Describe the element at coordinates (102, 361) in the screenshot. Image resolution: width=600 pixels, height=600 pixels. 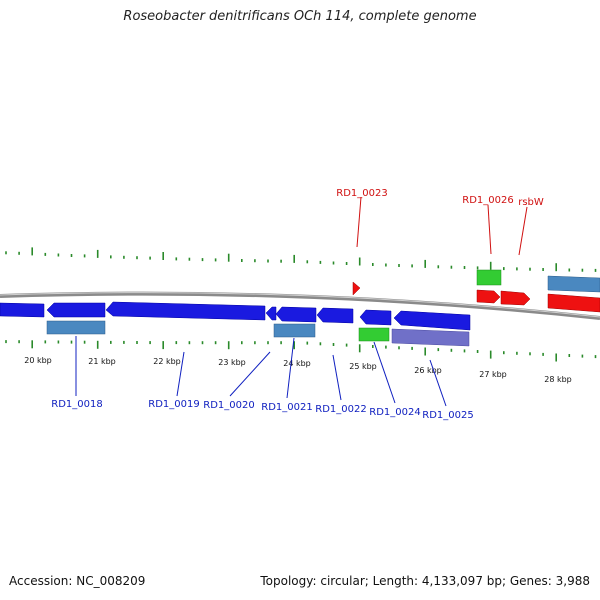
I see `scale-label: 21 kbp` at that location.